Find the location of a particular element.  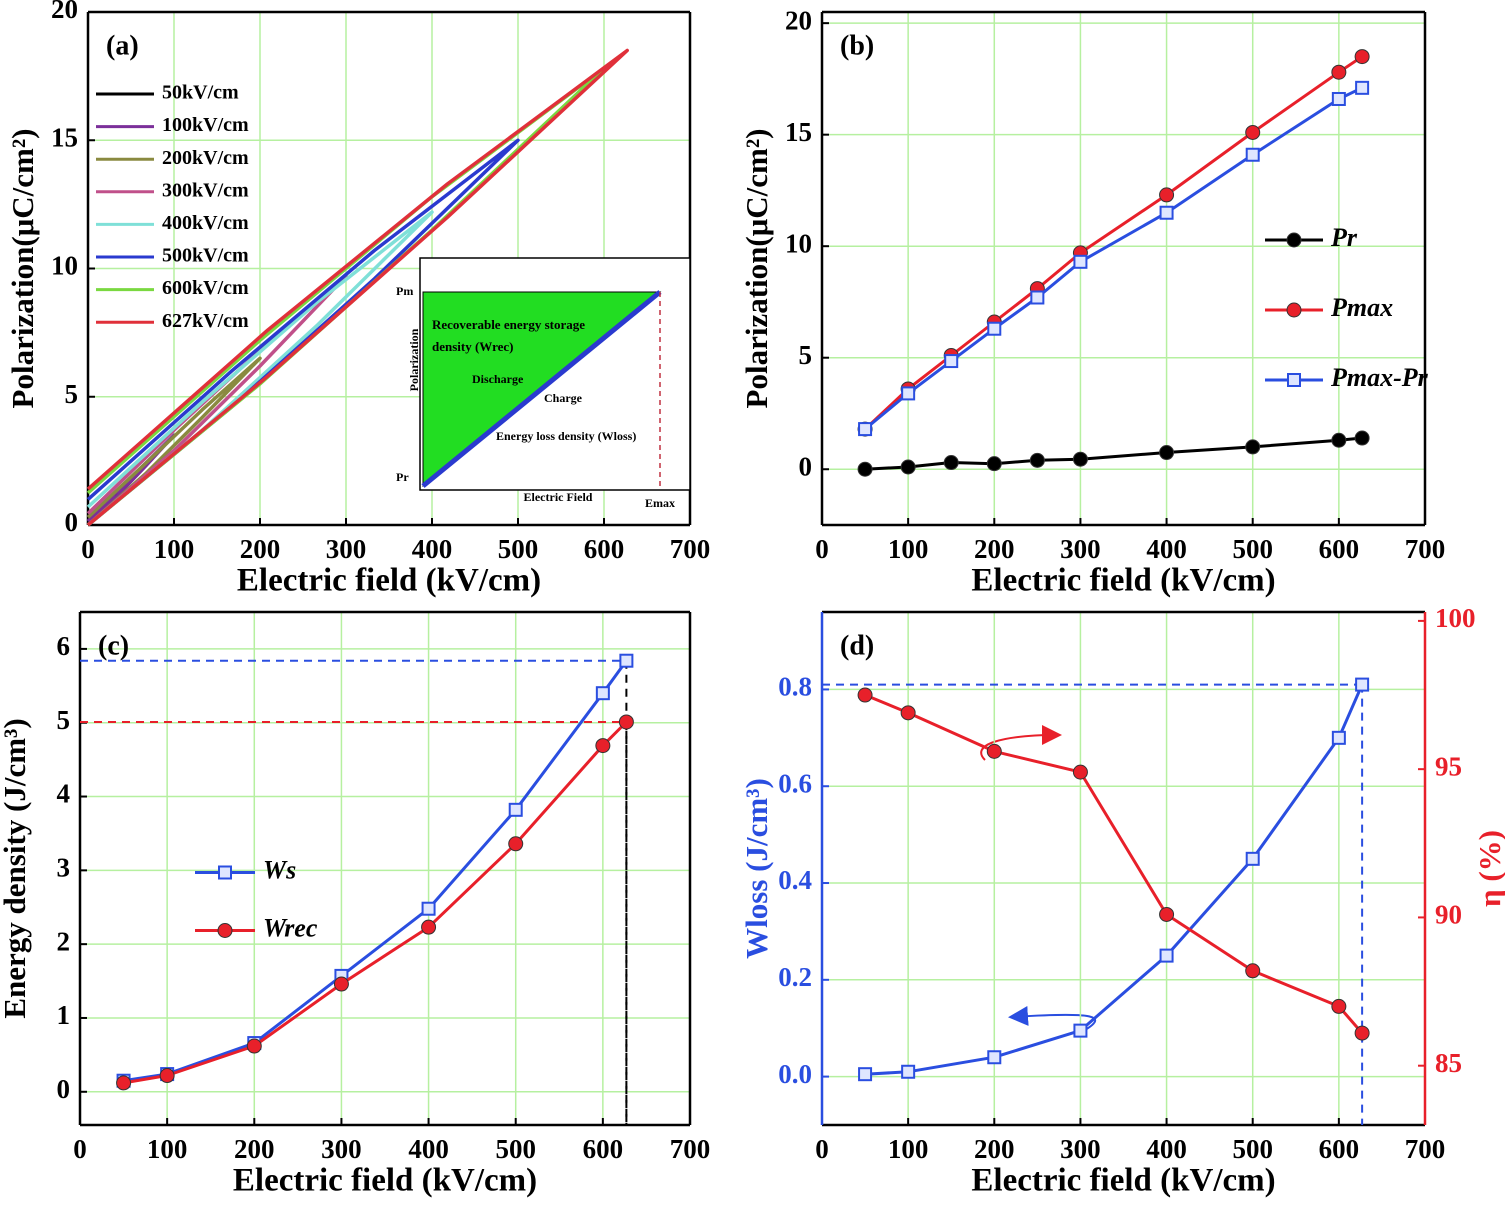

legend-label: 600kV/cm is located at coordinates (205, 288).